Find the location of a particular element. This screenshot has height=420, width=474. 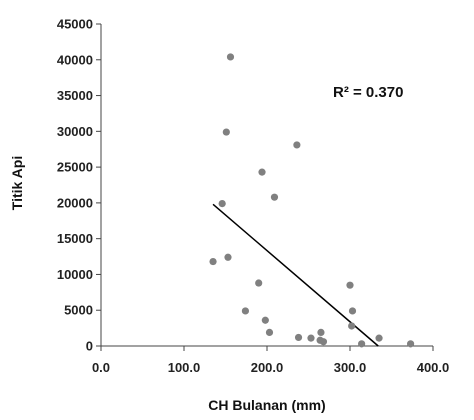

y-tick-label: 30000 is located at coordinates (75, 131).